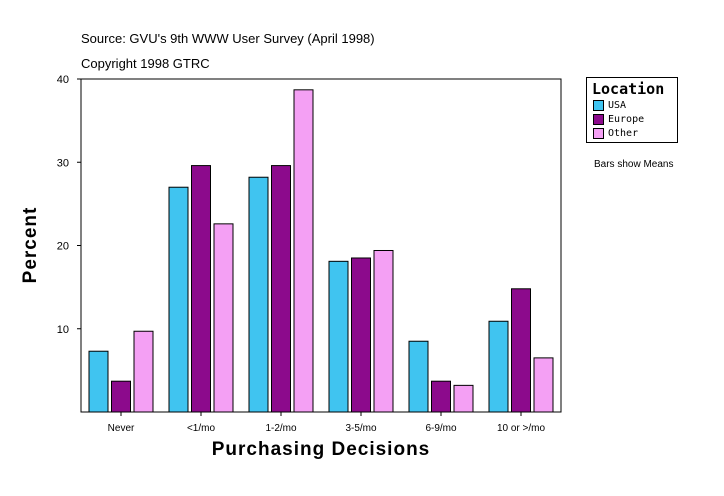 The width and height of the screenshot is (724, 496). What do you see at coordinates (63, 330) in the screenshot?
I see `y-tick-label: 10` at bounding box center [63, 330].